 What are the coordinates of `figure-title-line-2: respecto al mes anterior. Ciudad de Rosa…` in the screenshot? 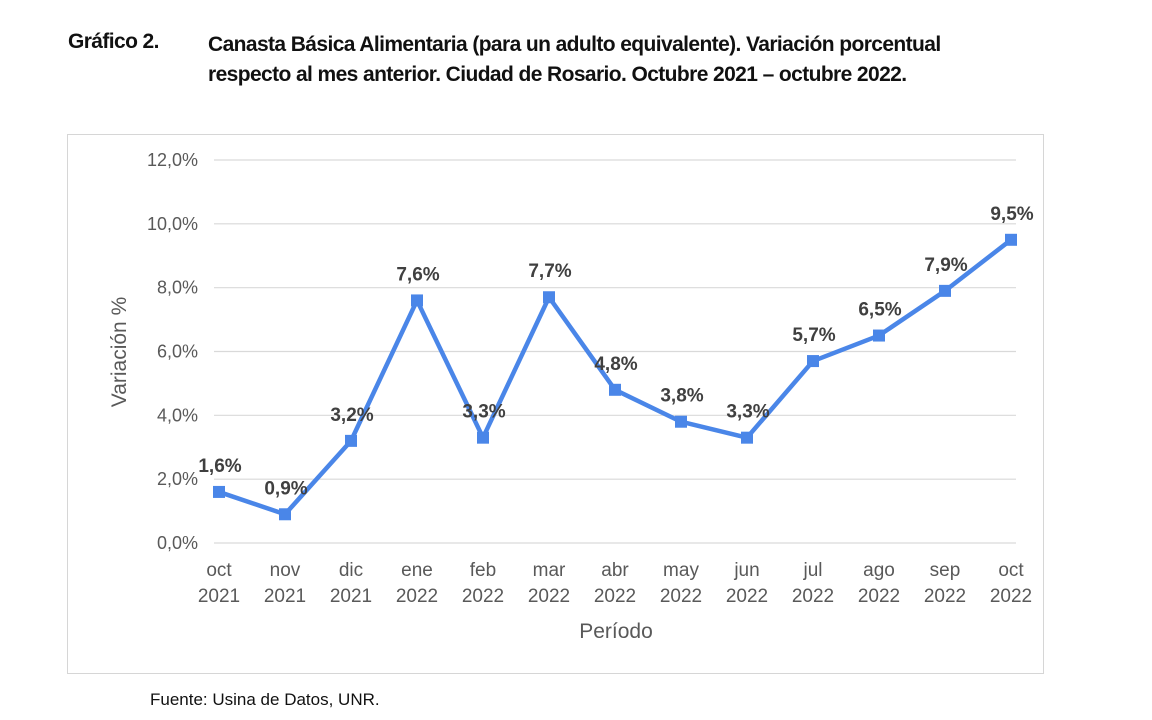 It's located at (557, 74).